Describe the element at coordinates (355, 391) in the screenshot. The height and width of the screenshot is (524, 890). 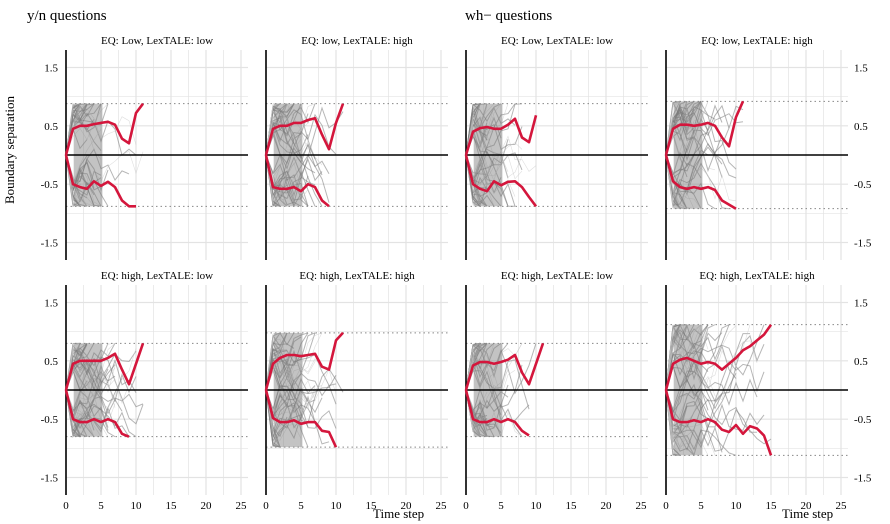
I see `panel: EQ: high, LexTALE: high 0 5 10 15 20 25` at that location.